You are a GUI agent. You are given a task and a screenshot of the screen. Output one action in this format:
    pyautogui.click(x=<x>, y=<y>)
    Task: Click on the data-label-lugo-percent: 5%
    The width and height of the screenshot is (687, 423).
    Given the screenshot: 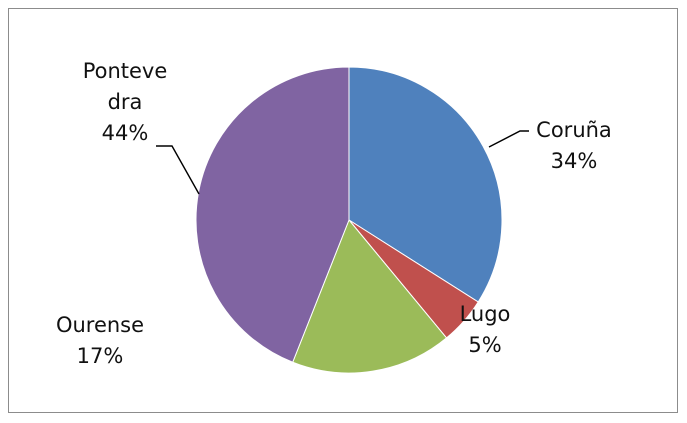 What is the action you would take?
    pyautogui.click(x=484, y=345)
    